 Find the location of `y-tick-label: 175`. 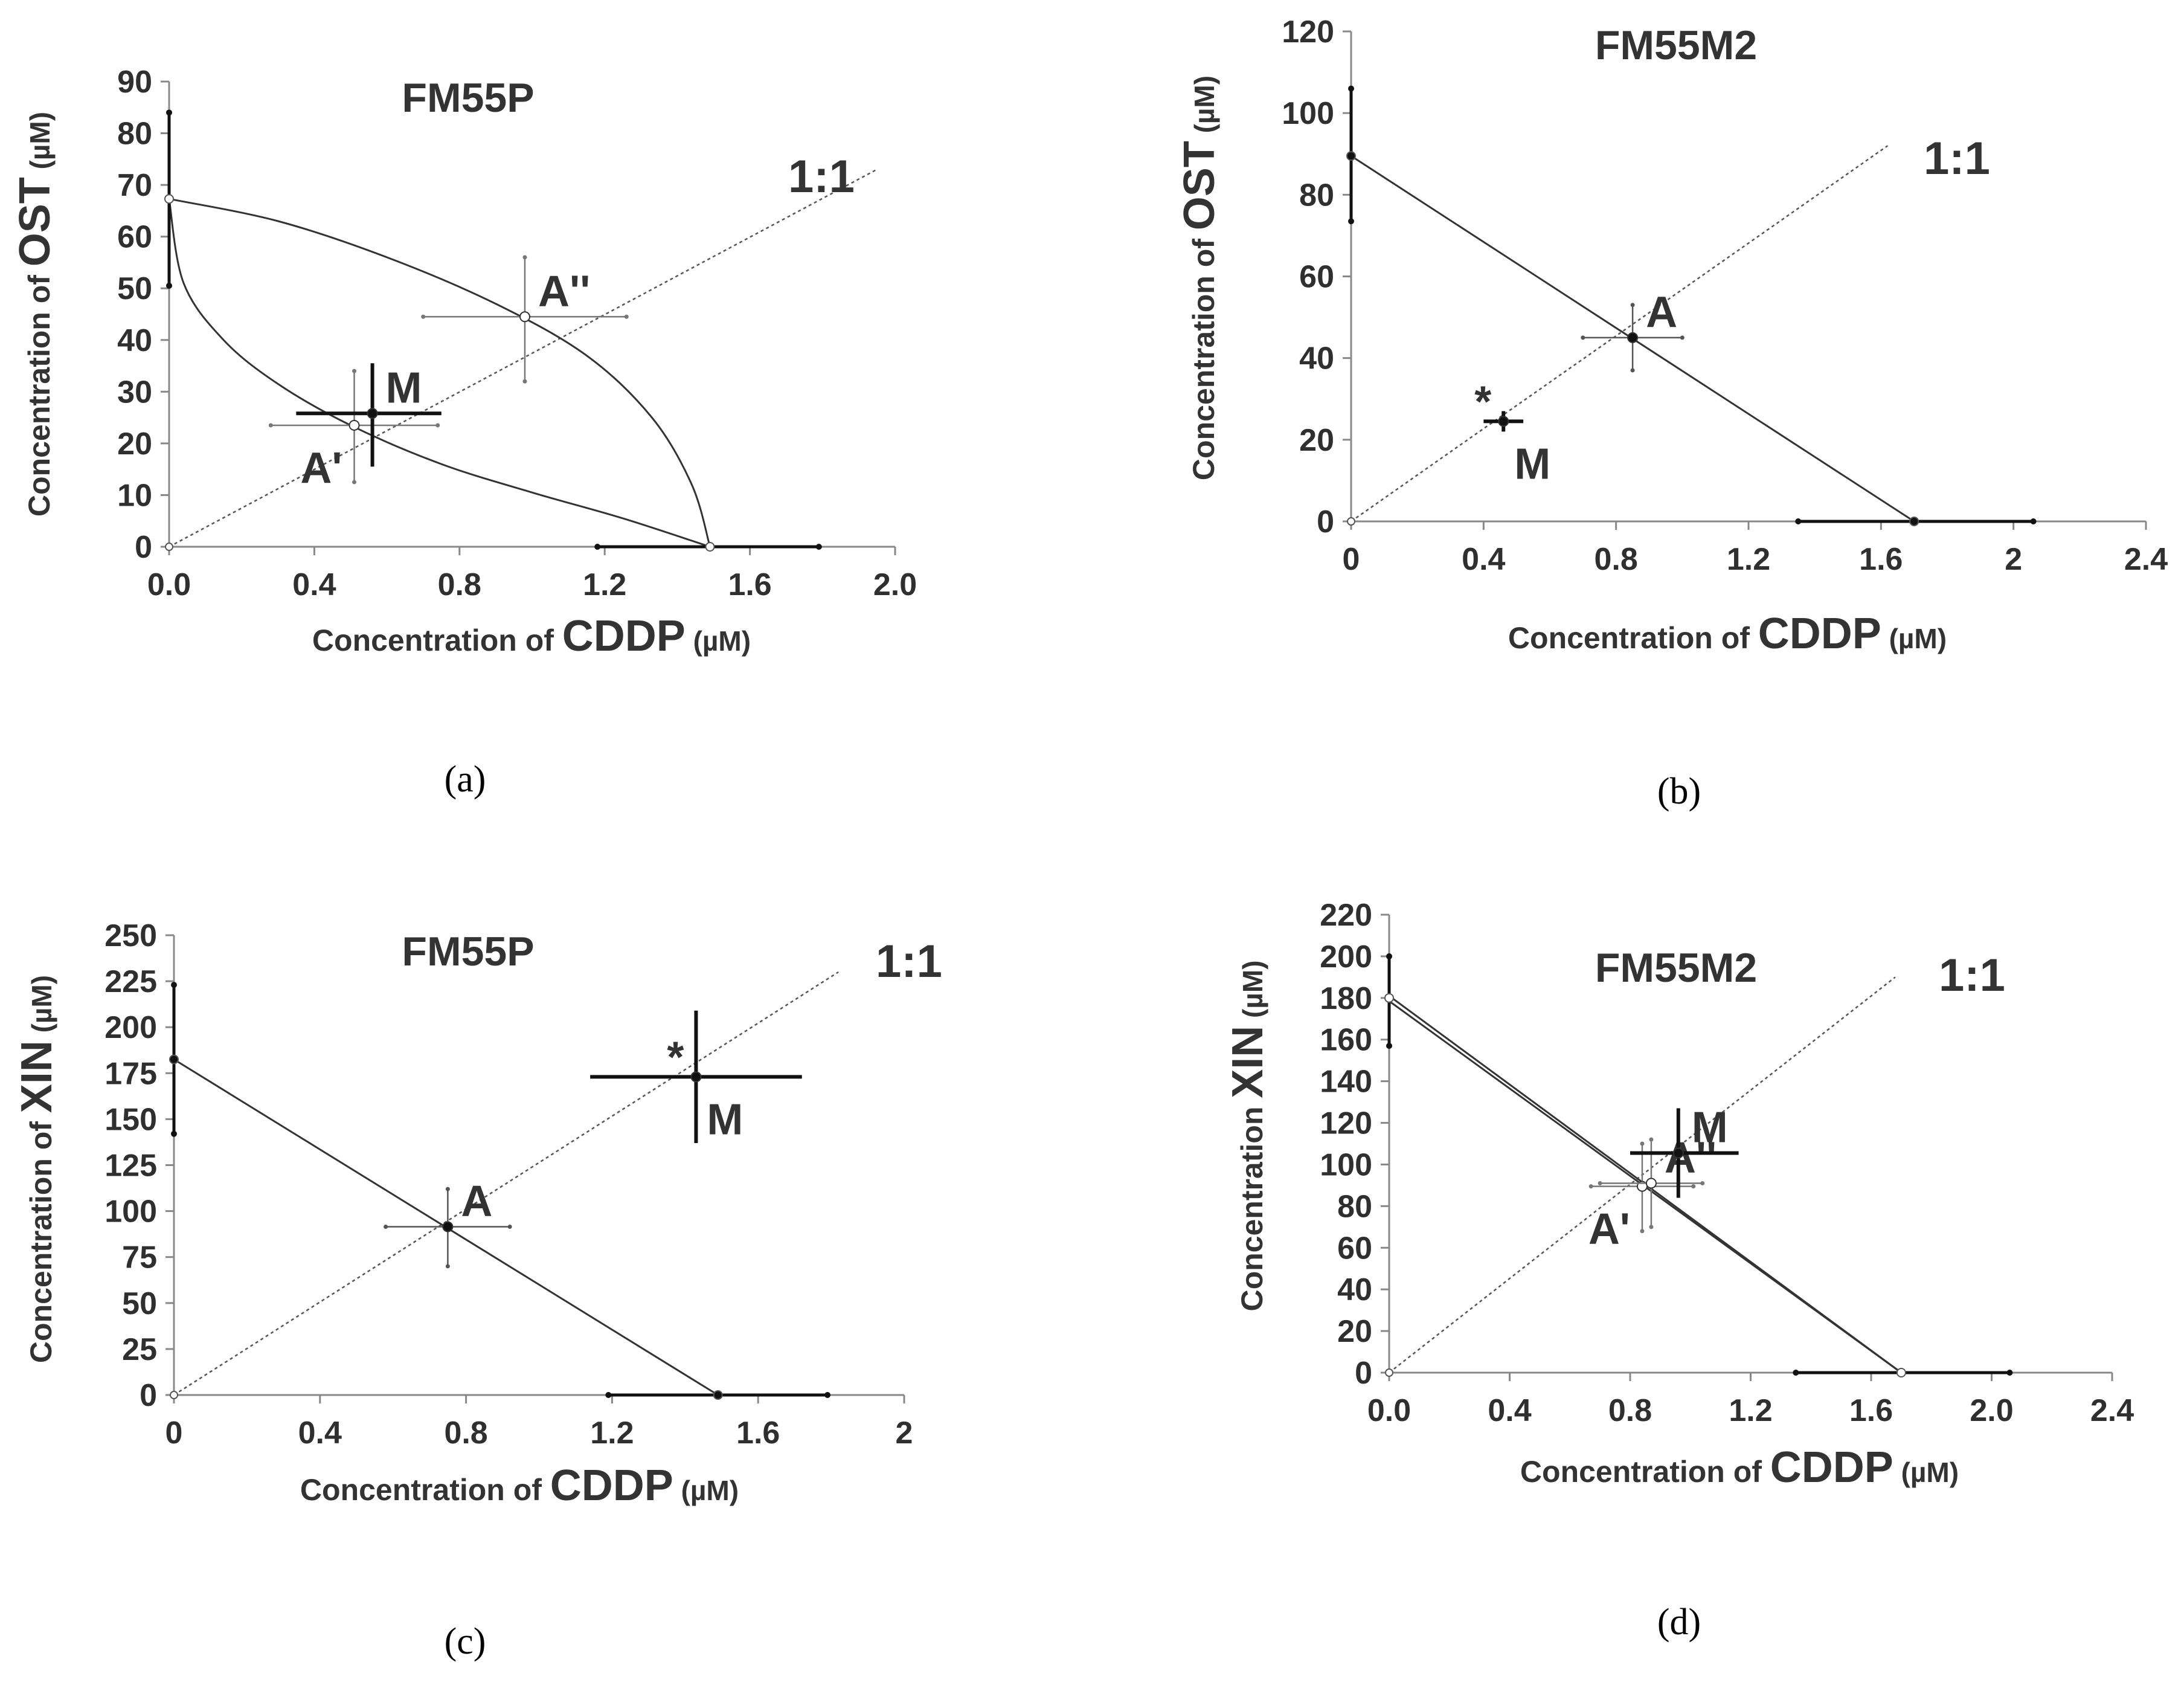

y-tick-label: 175 is located at coordinates (130, 1073).